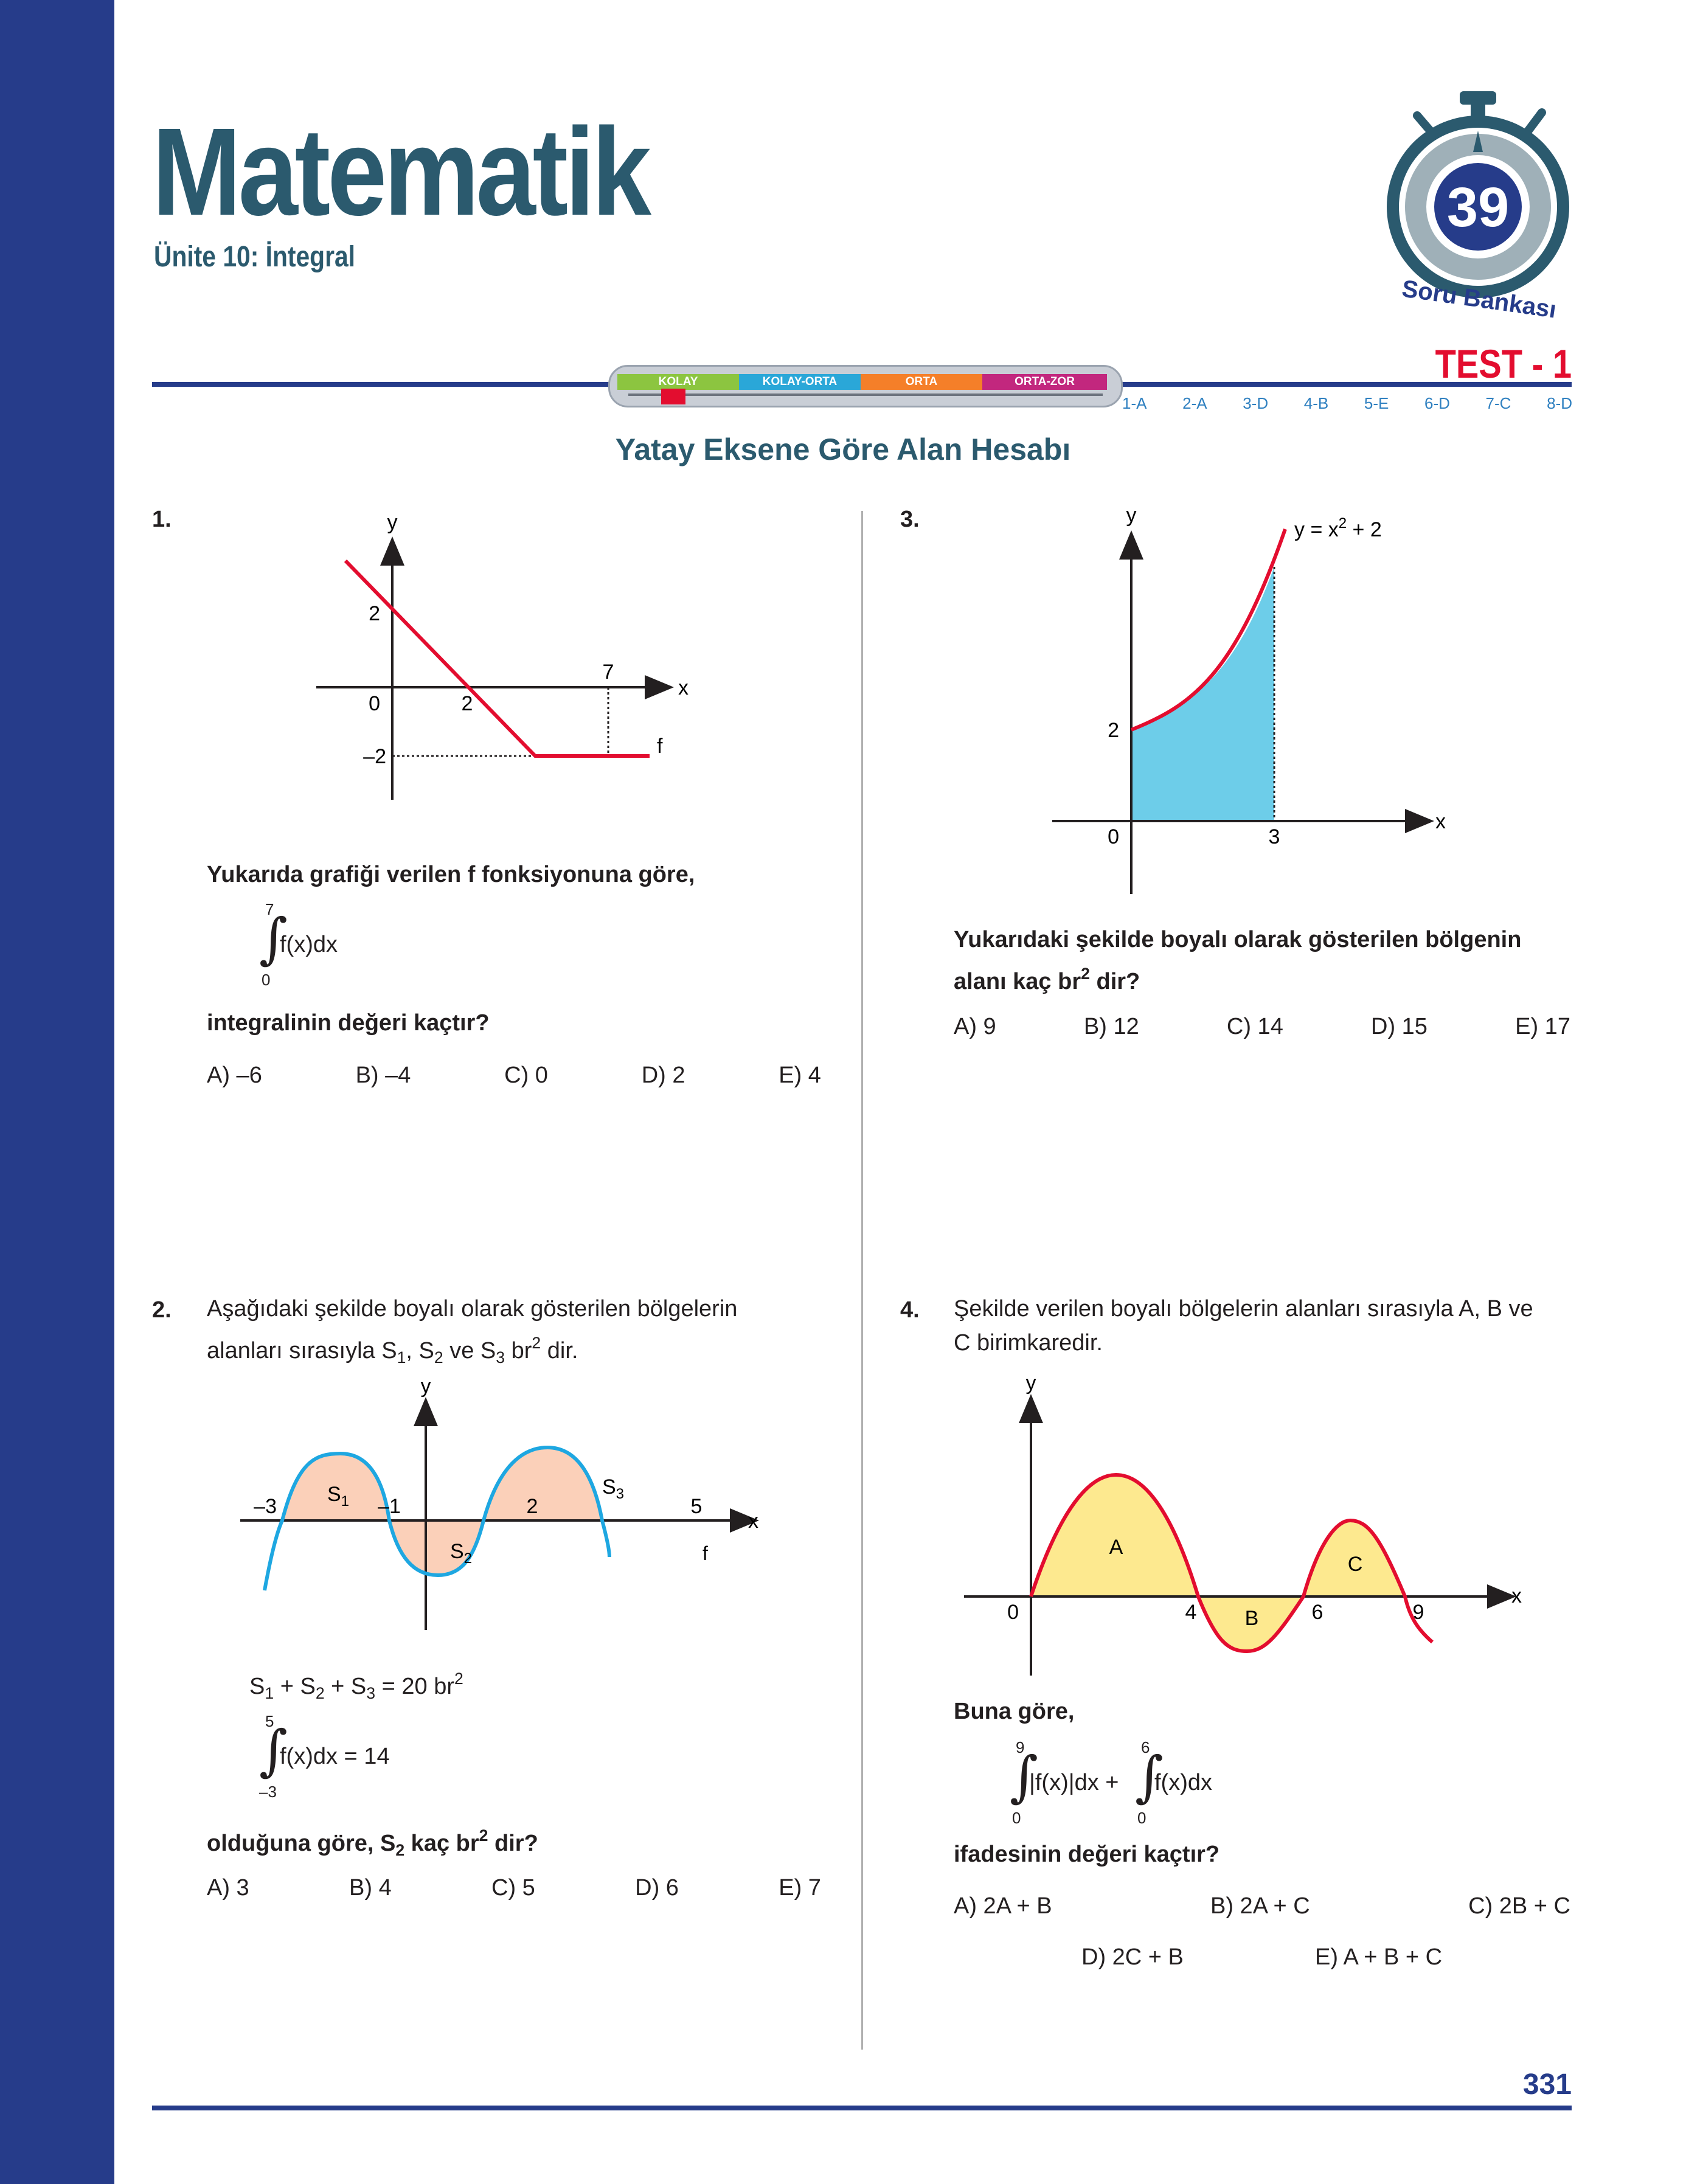 This screenshot has width=1686, height=2184. What do you see at coordinates (162, 519) in the screenshot?
I see `question-1-number: 1.` at bounding box center [162, 519].